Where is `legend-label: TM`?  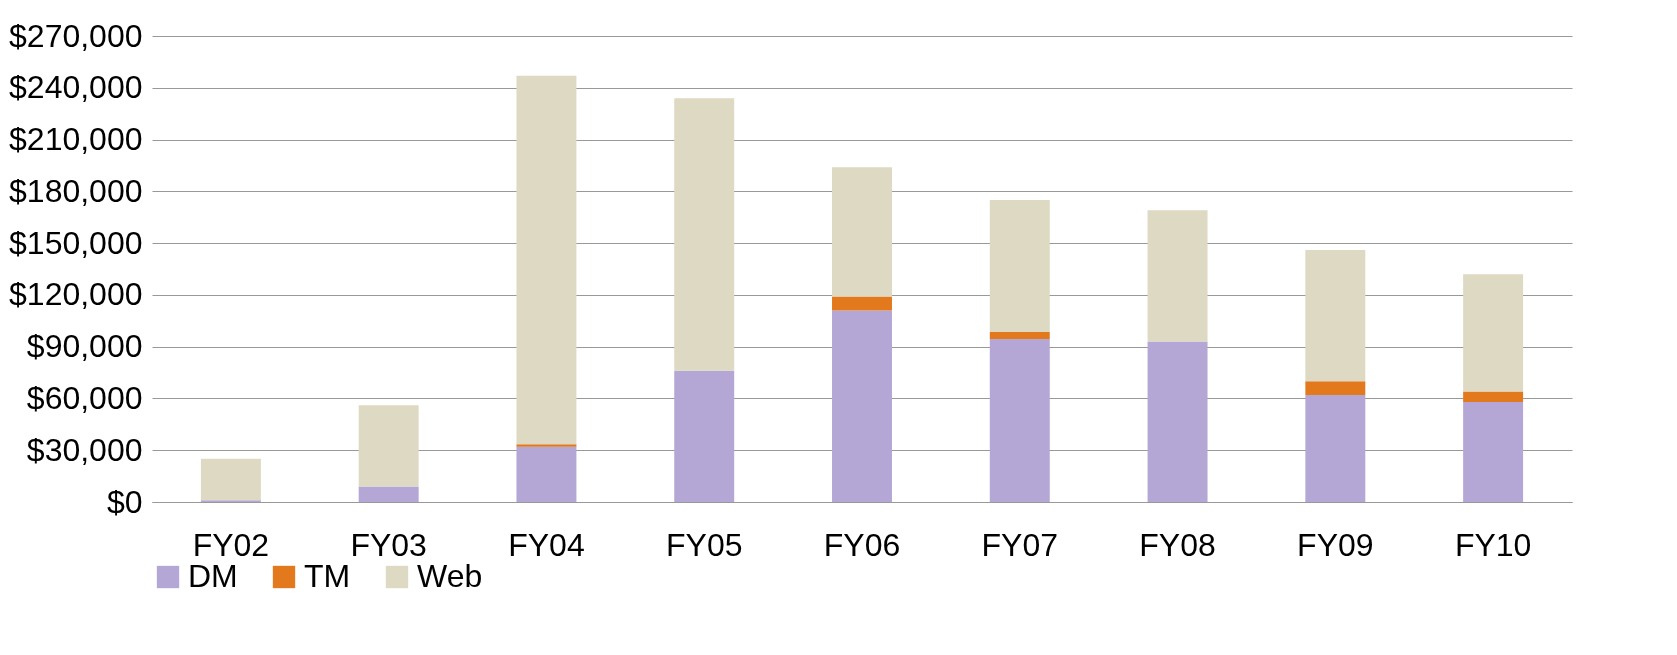
legend-label: TM is located at coordinates (327, 576).